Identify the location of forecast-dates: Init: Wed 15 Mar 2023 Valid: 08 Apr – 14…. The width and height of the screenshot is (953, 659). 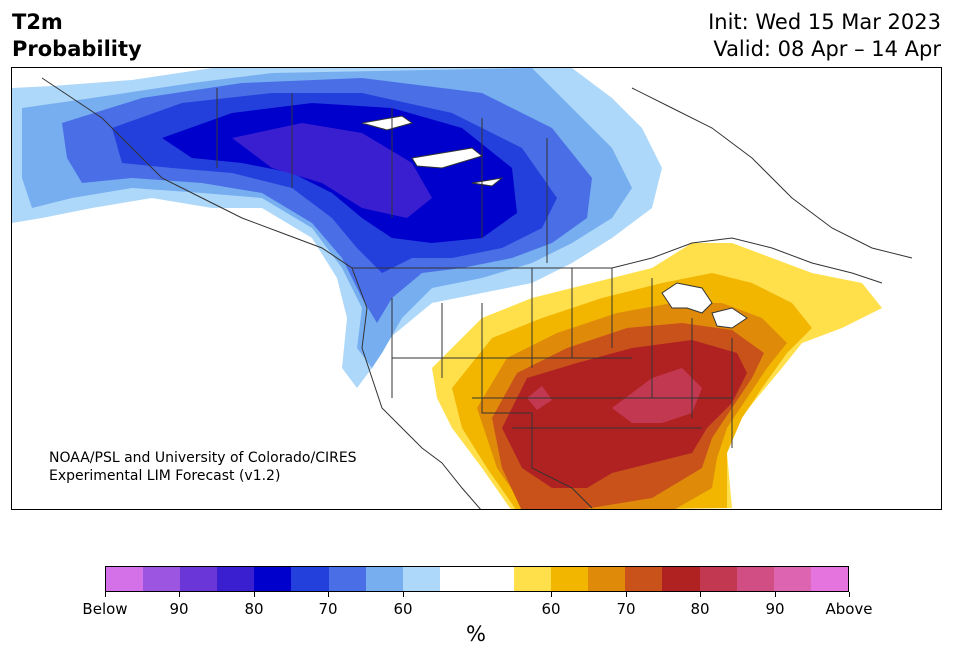
(824, 36).